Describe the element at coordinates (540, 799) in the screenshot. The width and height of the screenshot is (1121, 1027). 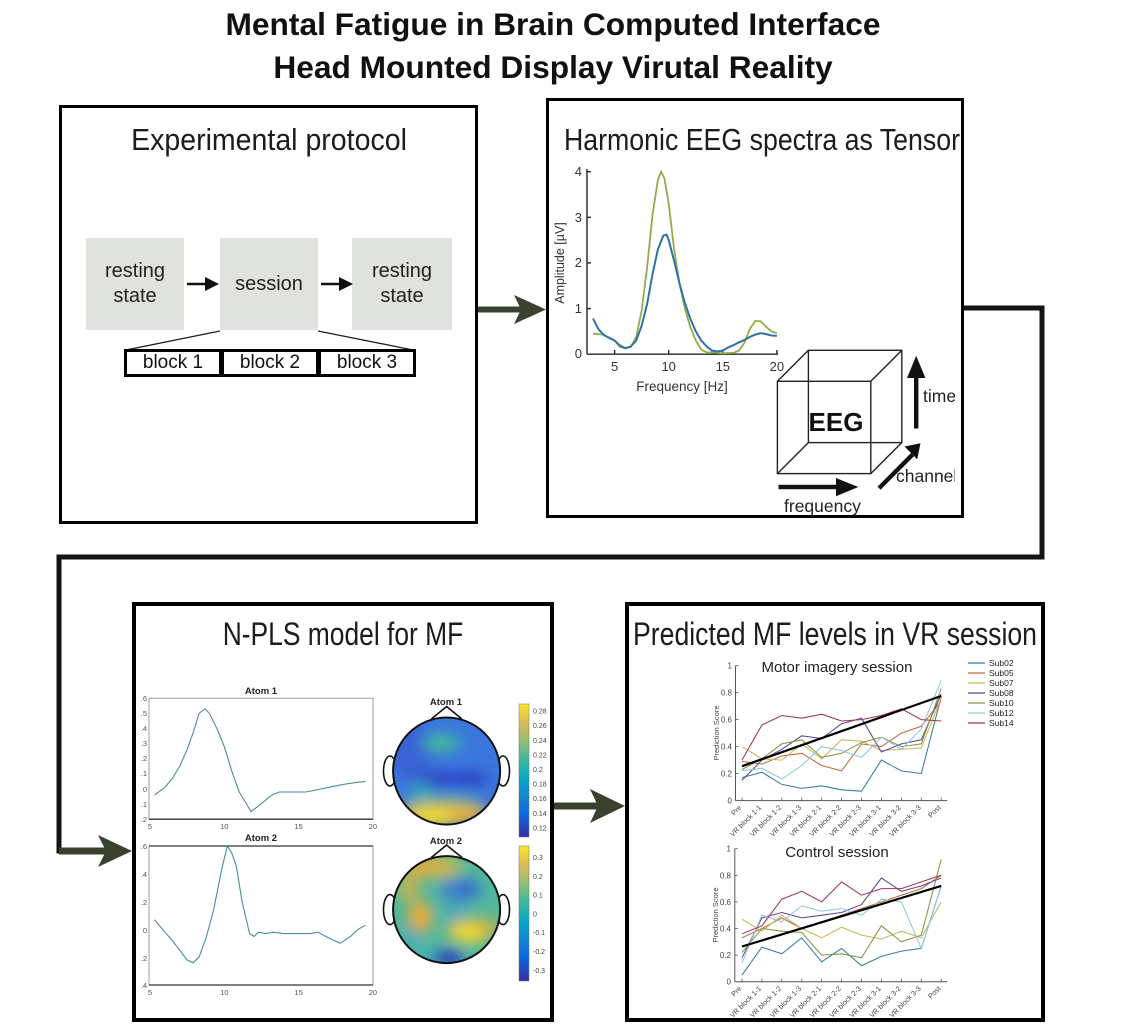
I see `svg-text: 0.16` at that location.